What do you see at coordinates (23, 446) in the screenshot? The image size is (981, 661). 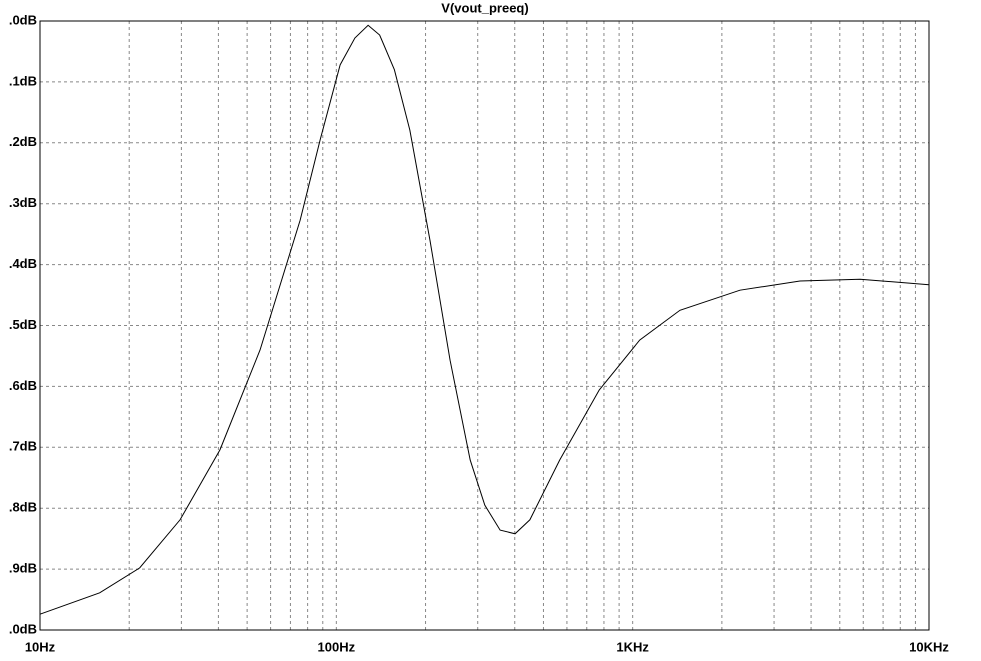 I see `y-tick-label: .7dB` at bounding box center [23, 446].